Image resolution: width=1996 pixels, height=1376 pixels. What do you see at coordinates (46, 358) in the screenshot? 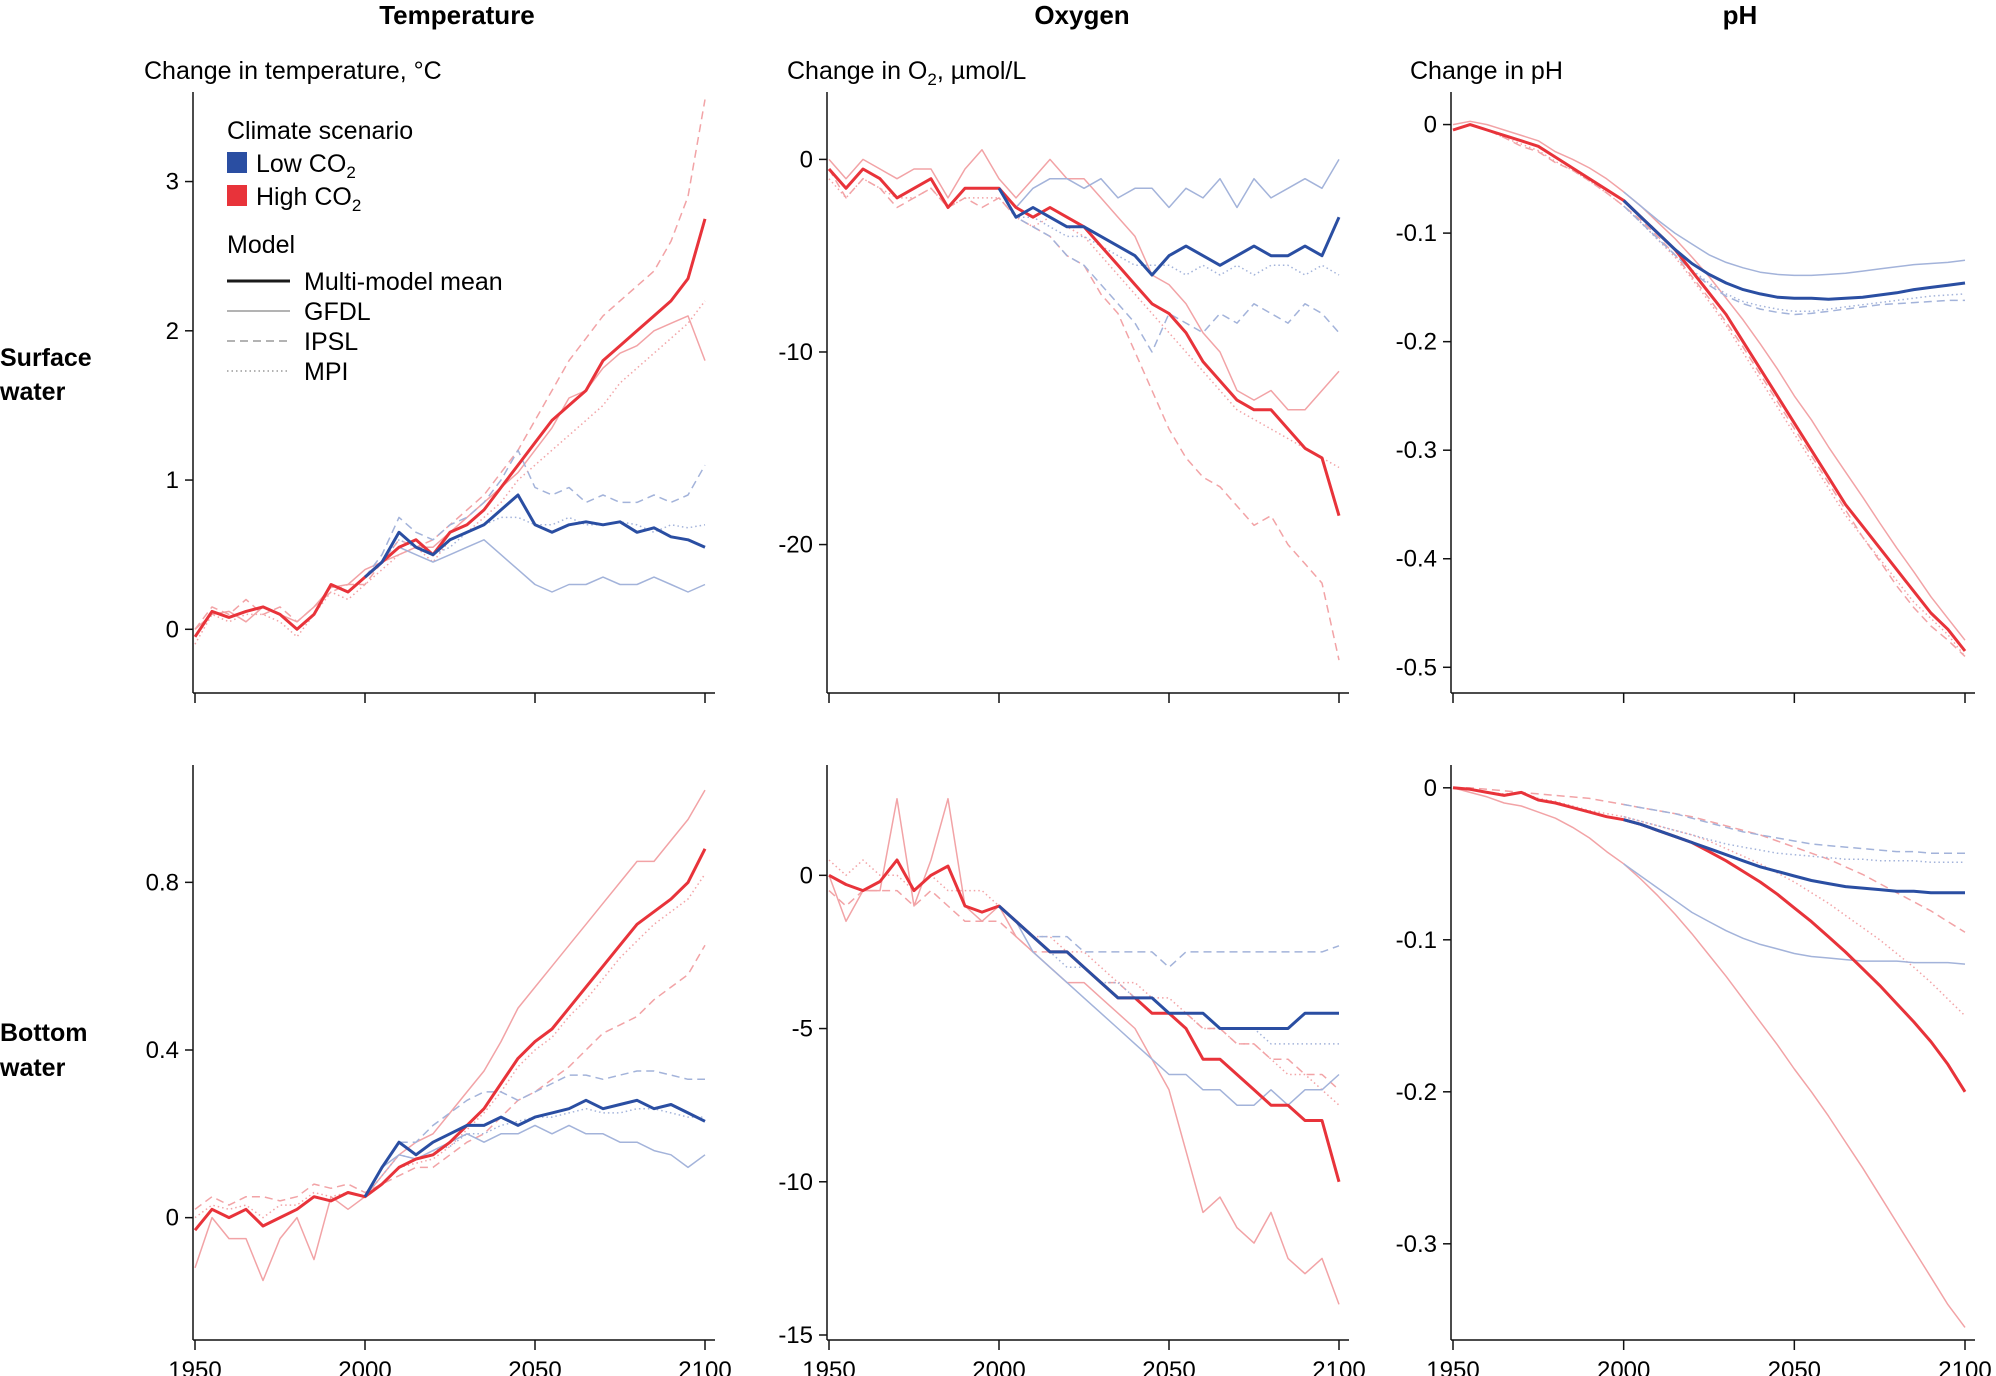
I see `row-label-surface: Surface` at bounding box center [46, 358].